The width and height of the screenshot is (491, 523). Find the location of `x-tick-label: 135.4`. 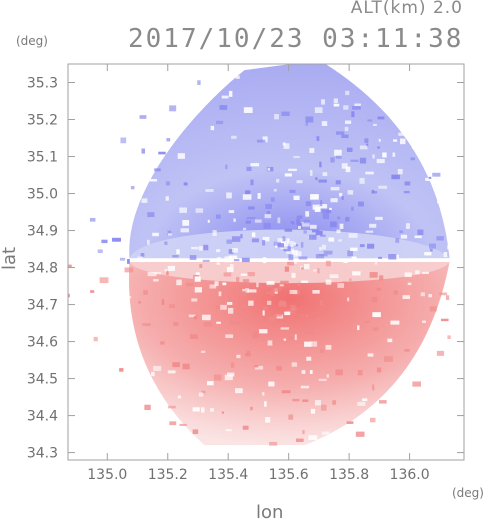

x-tick-label: 135.4 is located at coordinates (228, 475).